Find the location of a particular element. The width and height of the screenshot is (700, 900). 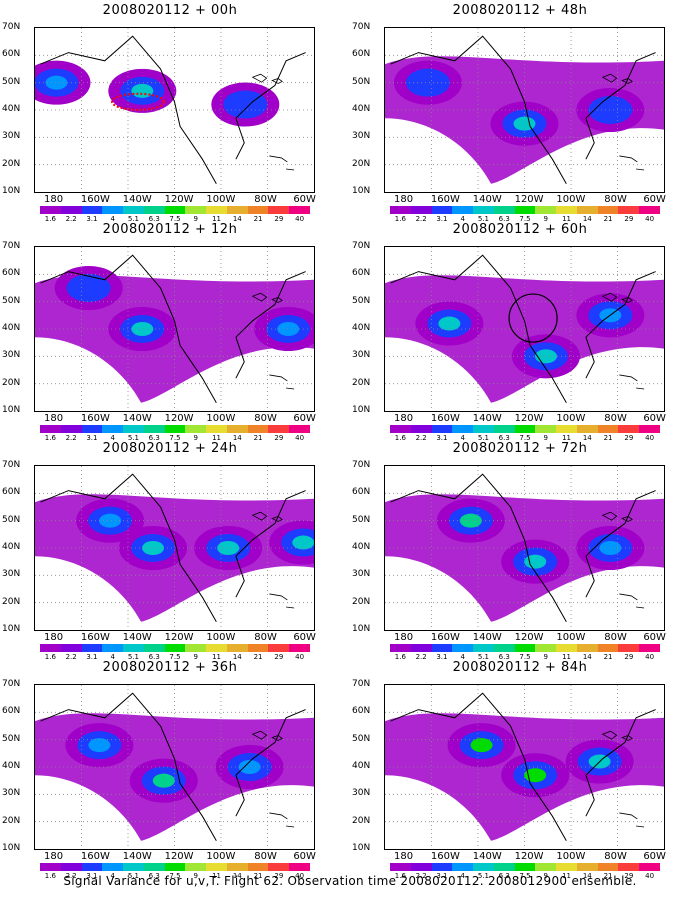

colorbar-tick-label: 40 is located at coordinates (650, 657).